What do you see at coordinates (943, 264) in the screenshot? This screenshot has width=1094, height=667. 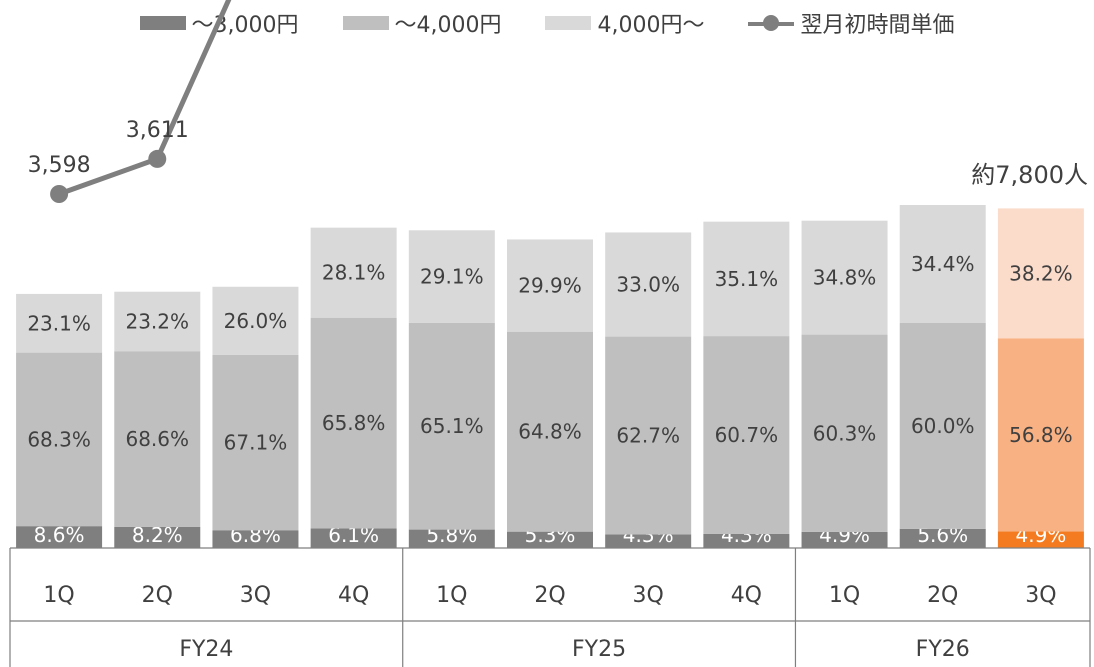 I see `bar-label-2-9: 34.4%` at bounding box center [943, 264].